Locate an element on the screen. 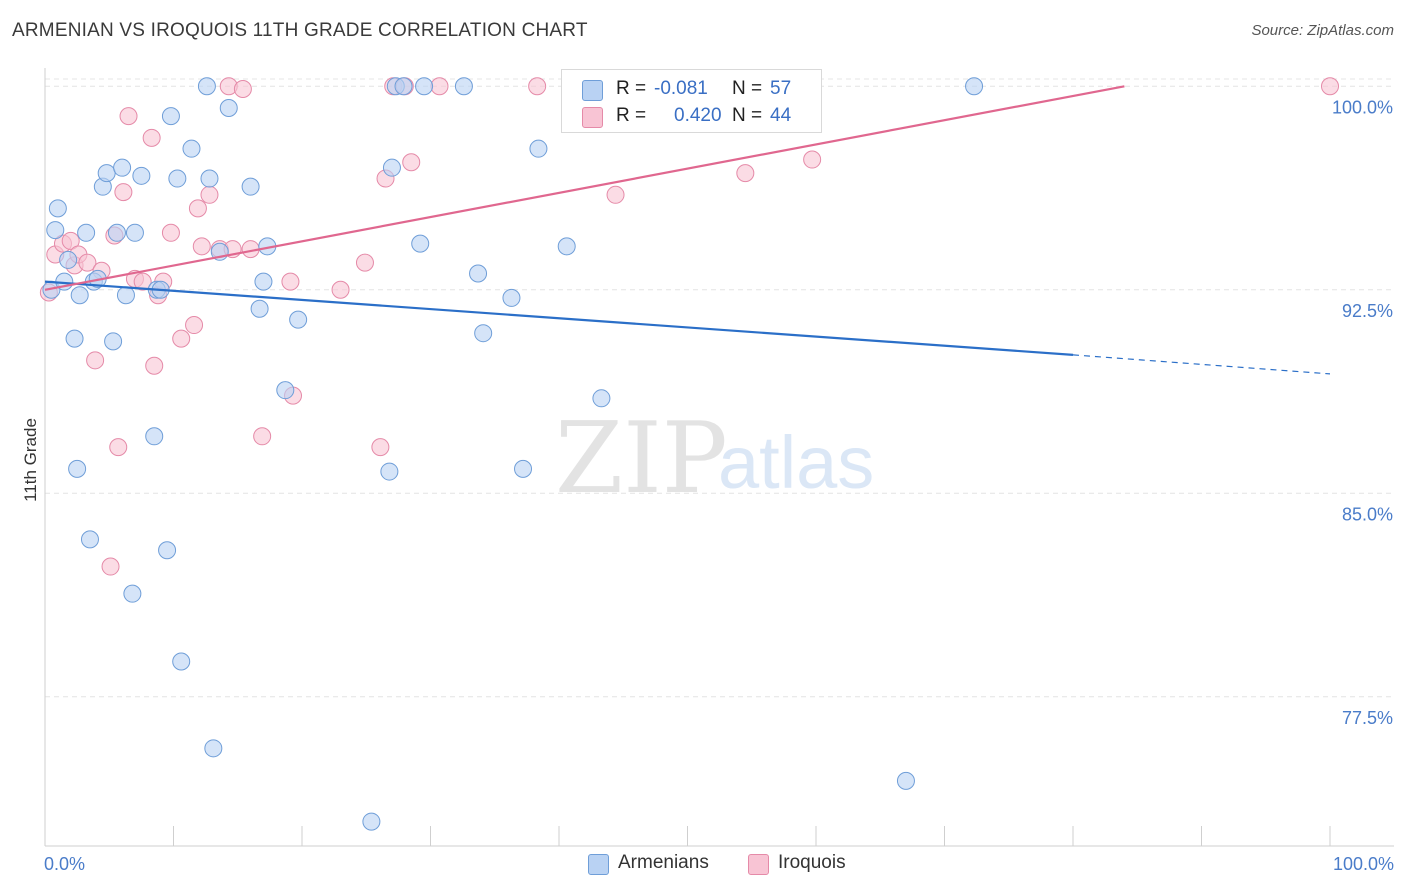  stats-legend: R = -0.081 N = 57 R = 0.420 N = 44 is located at coordinates (691, 101).